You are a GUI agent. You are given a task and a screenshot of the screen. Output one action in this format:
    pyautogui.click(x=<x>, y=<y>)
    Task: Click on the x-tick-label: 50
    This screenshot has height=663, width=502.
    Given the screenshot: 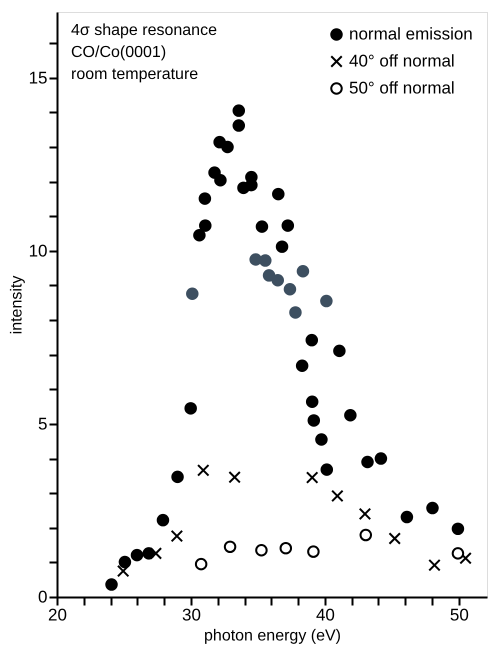 What is the action you would take?
    pyautogui.click(x=459, y=615)
    